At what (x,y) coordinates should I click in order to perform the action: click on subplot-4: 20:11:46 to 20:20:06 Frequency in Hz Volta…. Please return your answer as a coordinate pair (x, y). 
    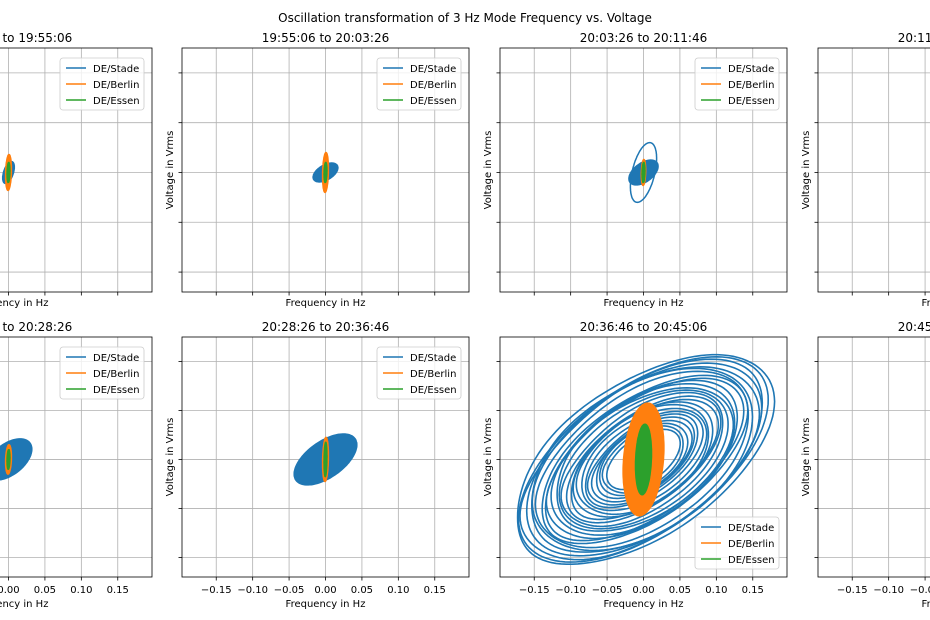
    Looking at the image, I should click on (865, 170).